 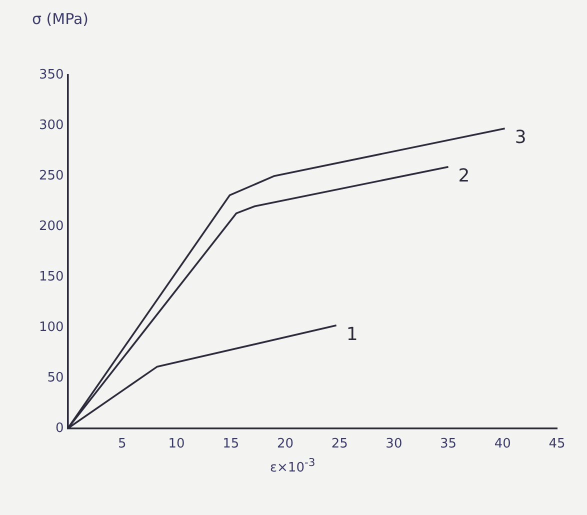 I want to click on x-tick-label: 5, so click(x=122, y=444).